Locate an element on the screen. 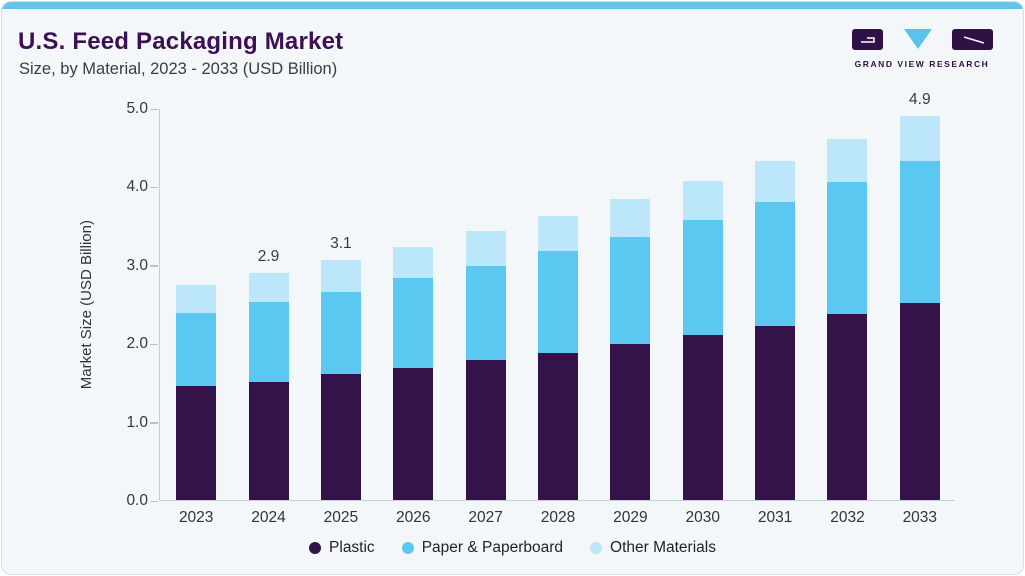 The width and height of the screenshot is (1025, 576). bar-column-2028: 2028 is located at coordinates (558, 317).